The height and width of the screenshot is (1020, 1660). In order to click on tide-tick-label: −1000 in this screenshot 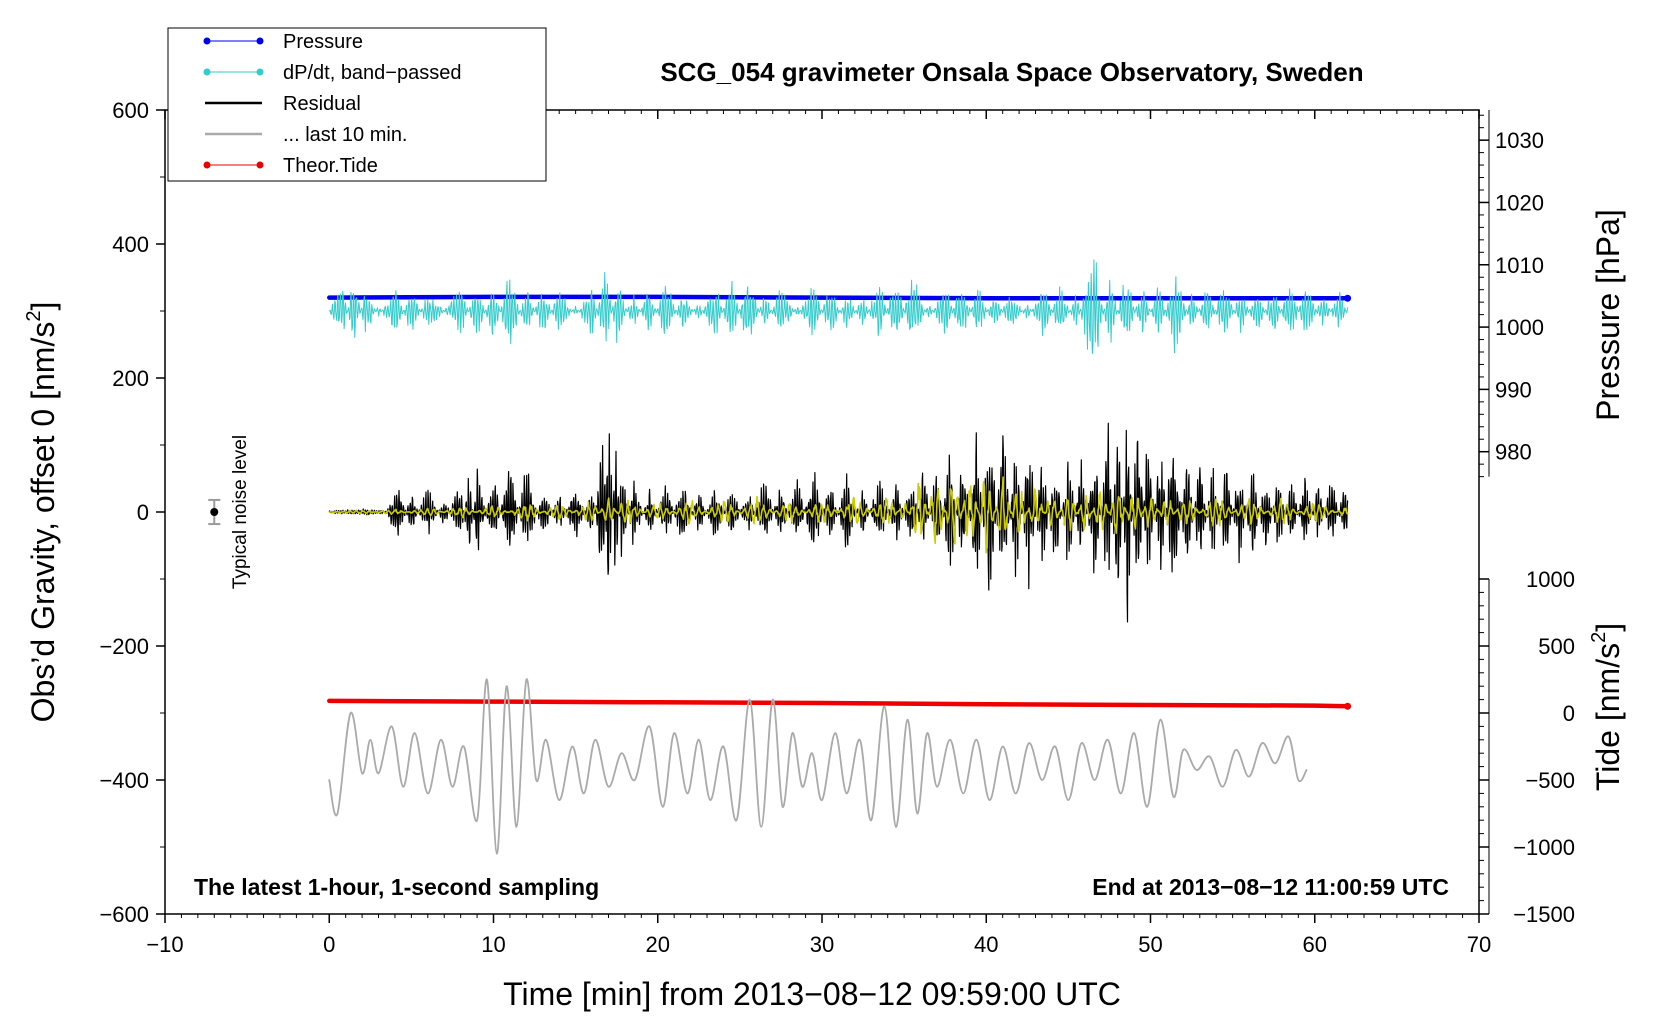, I will do `click(1544, 847)`.